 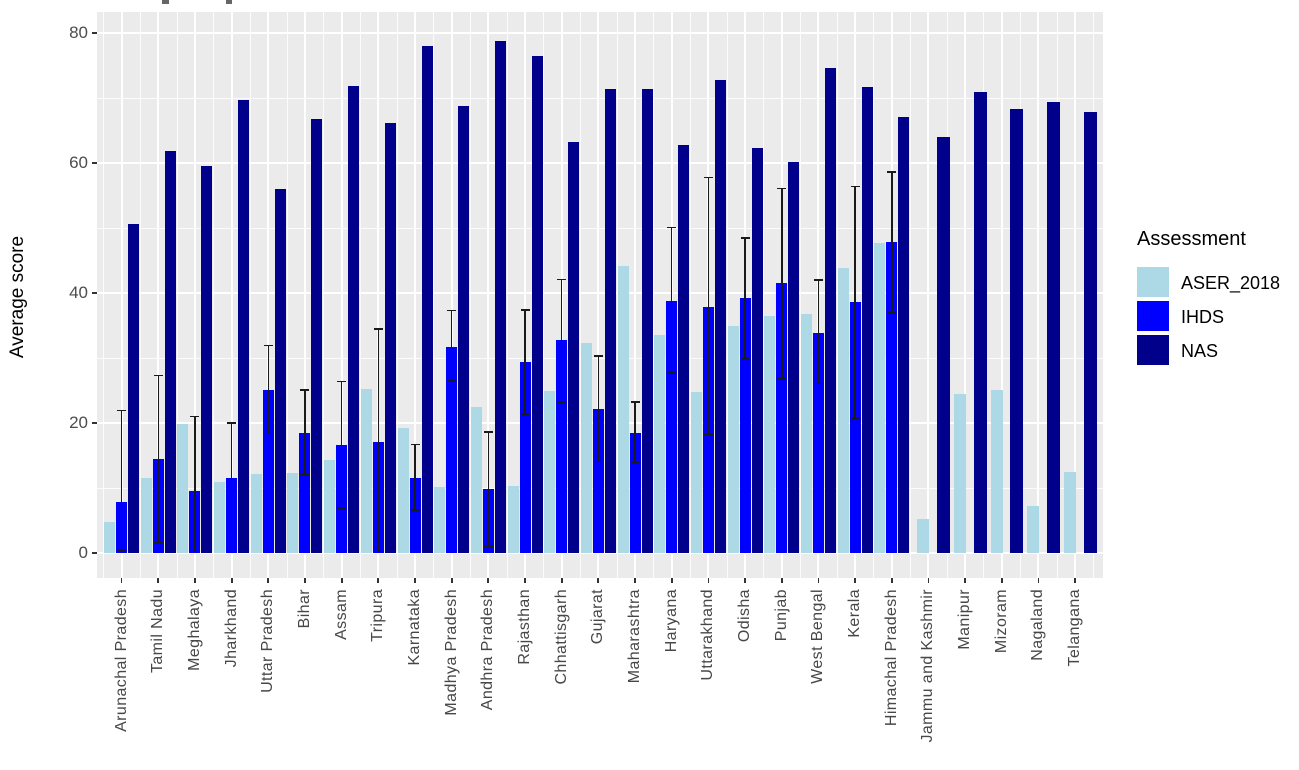 What do you see at coordinates (561, 637) in the screenshot?
I see `x-tick-label-12: Chhattisgarh` at bounding box center [561, 637].